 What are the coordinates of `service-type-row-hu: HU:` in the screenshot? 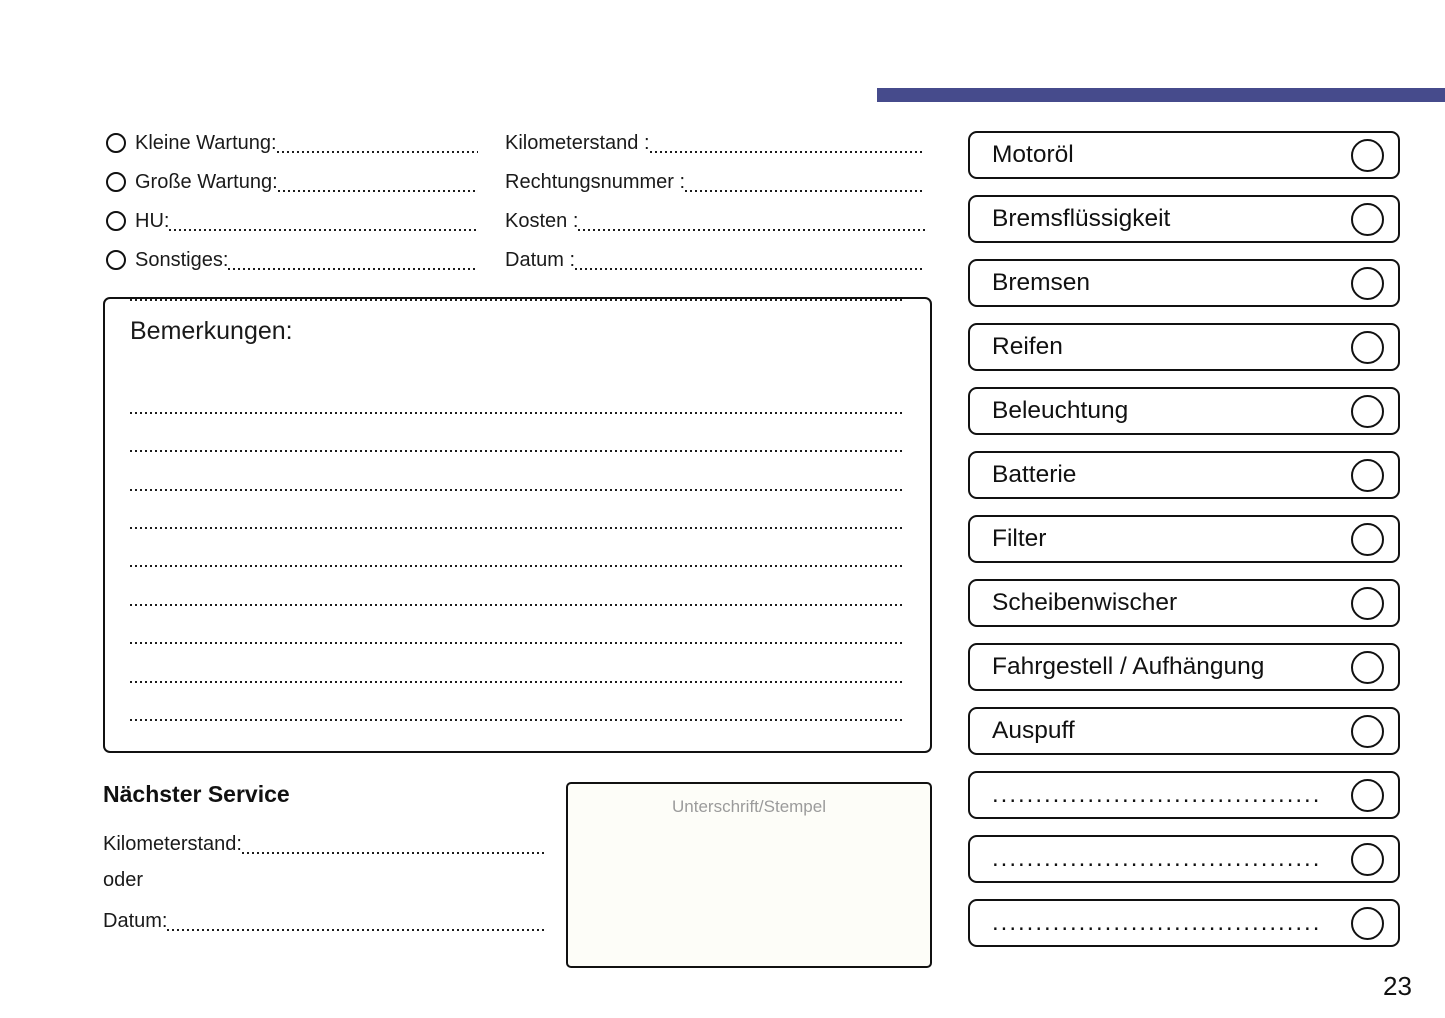 It's located at (292, 221).